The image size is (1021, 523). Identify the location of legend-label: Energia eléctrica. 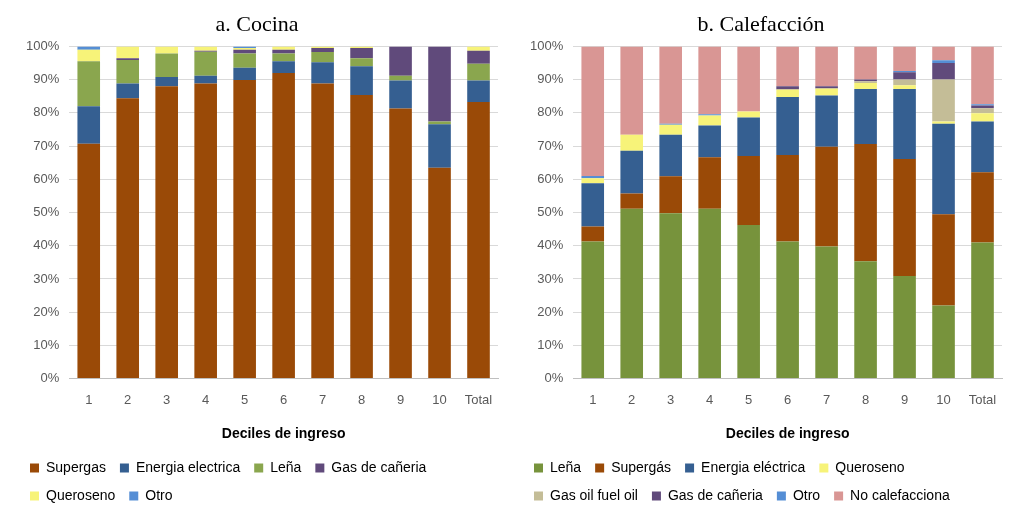
(753, 466).